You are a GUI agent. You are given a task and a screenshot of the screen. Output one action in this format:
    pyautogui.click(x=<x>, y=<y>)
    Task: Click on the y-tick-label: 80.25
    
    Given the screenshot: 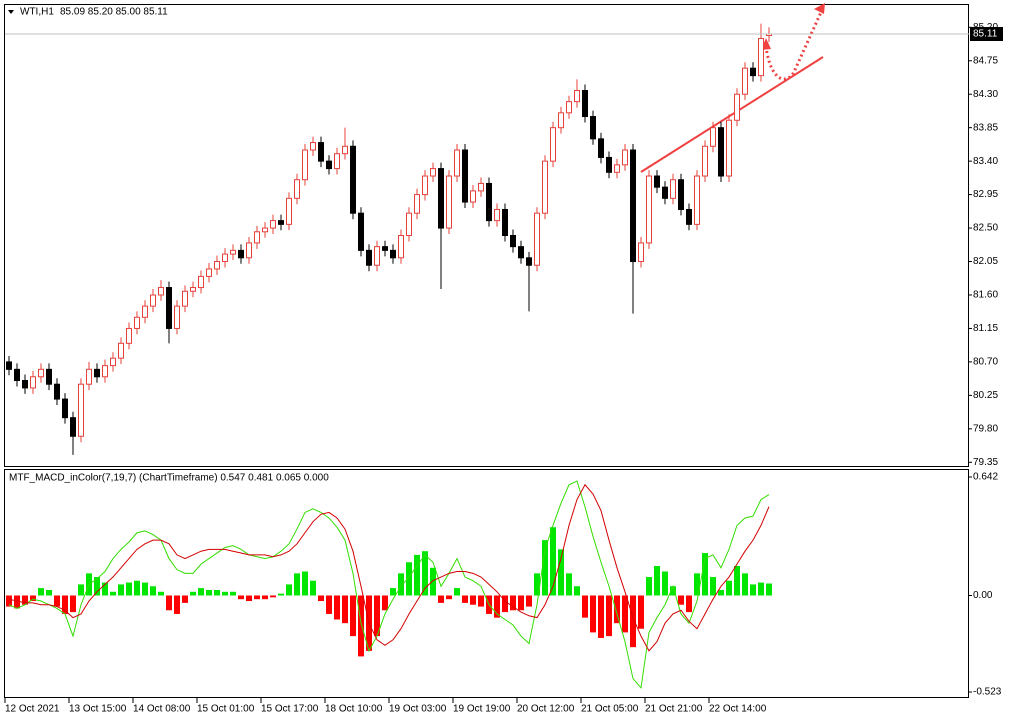 What is the action you would take?
    pyautogui.click(x=985, y=395)
    